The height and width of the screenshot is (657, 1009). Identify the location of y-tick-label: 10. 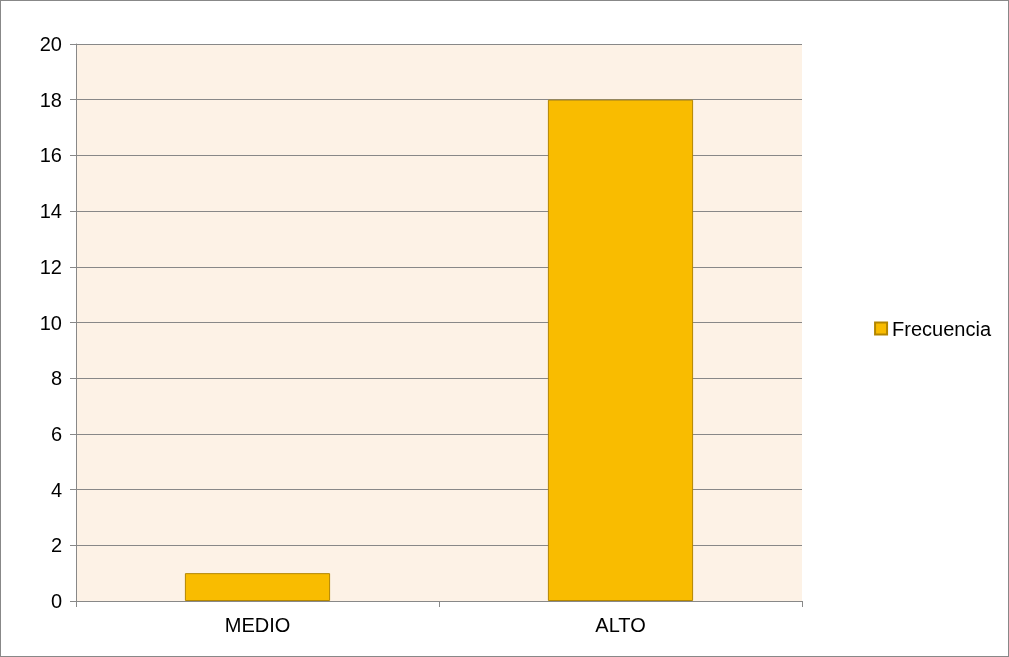
(50, 322).